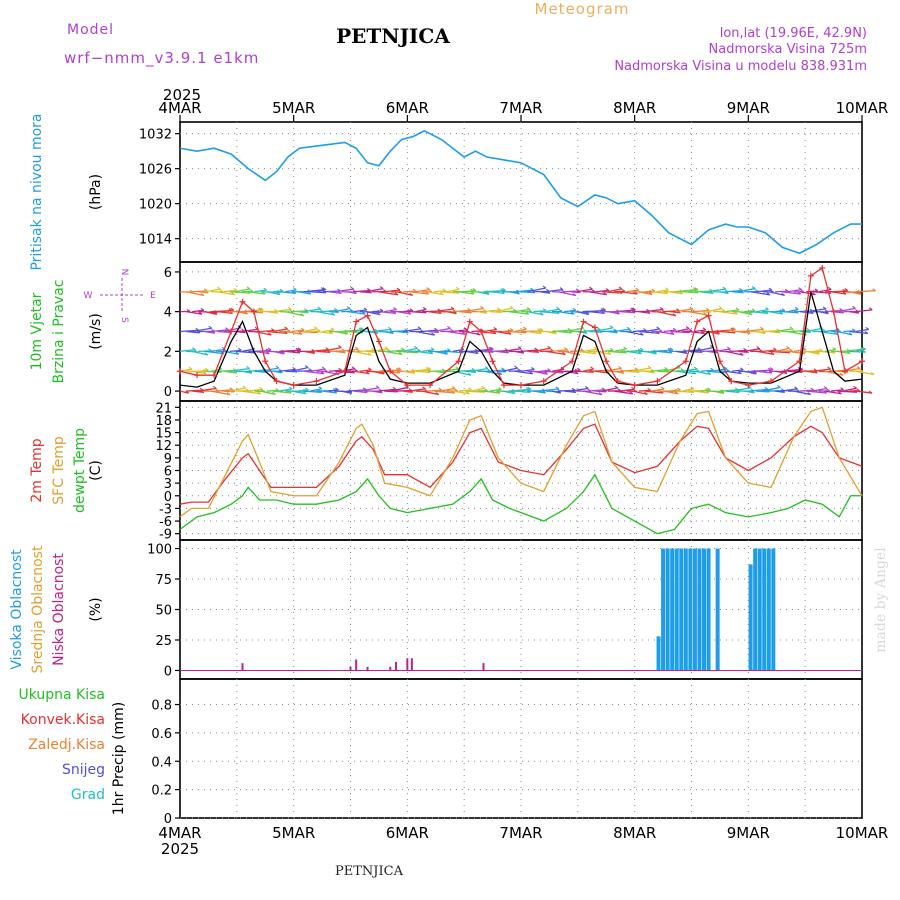 Image resolution: width=900 pixels, height=900 pixels. What do you see at coordinates (393, 36) in the screenshot?
I see `station-title: PETNJICA` at bounding box center [393, 36].